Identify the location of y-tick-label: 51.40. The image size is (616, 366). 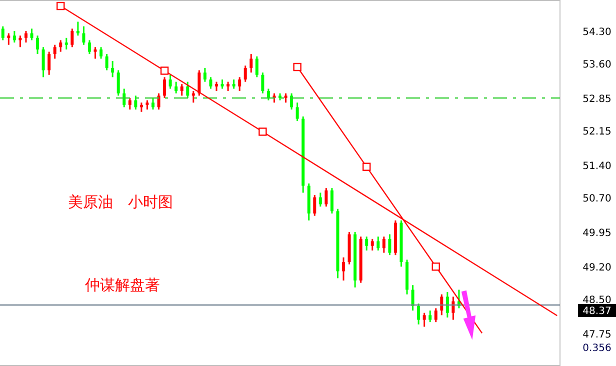
(597, 166).